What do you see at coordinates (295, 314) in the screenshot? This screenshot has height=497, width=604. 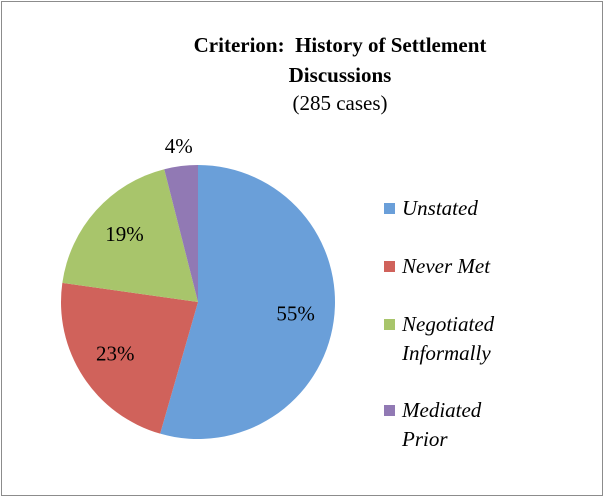 I see `data-label: 55%` at bounding box center [295, 314].